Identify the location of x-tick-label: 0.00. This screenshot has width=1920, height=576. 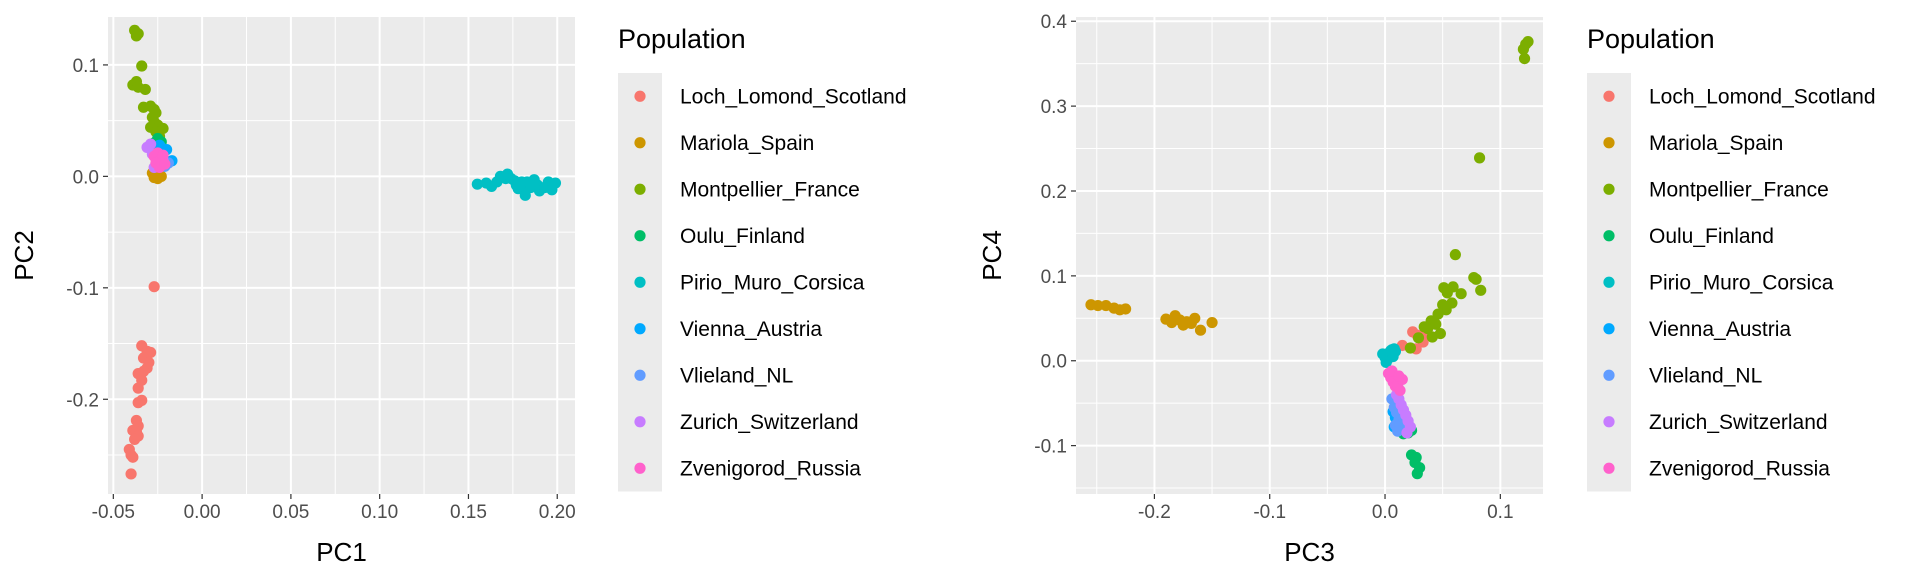
(202, 512).